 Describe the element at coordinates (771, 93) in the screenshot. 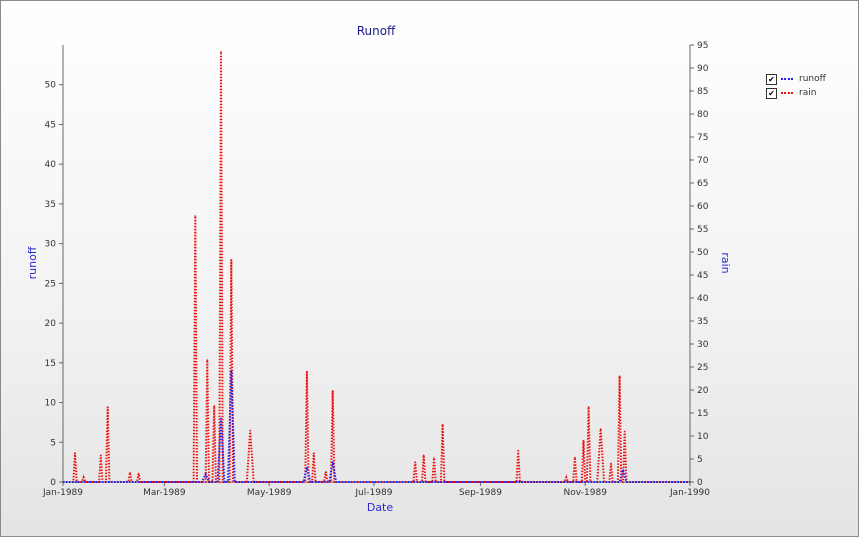

I see `legend-checkbox-rain: ✔` at that location.